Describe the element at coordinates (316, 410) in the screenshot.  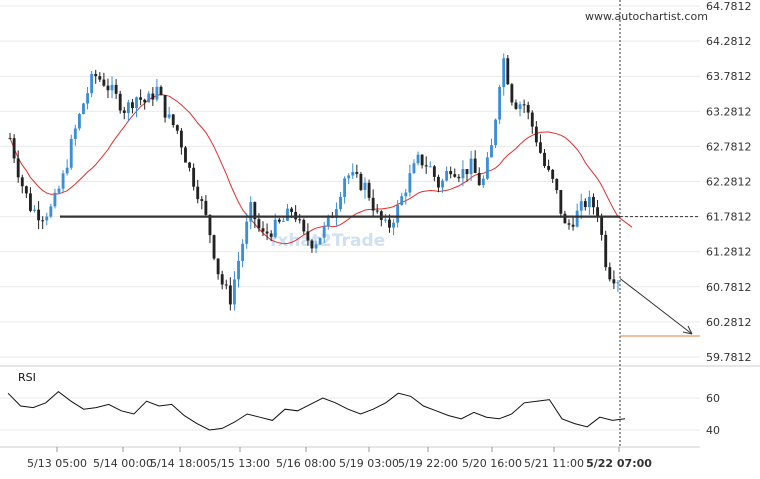
I see `rsi-line` at that location.